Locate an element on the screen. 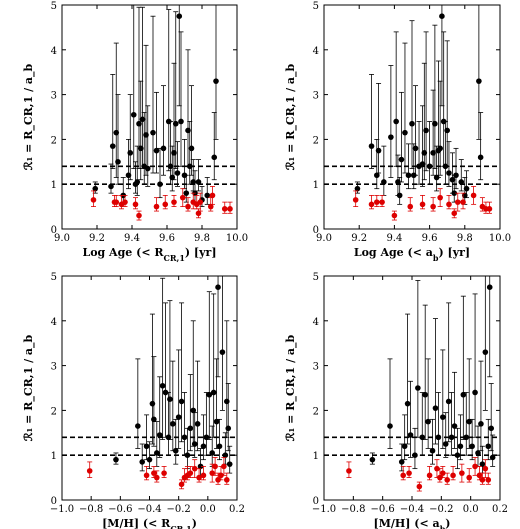  x-tick-label: −0.8 is located at coordinates (353, 509).